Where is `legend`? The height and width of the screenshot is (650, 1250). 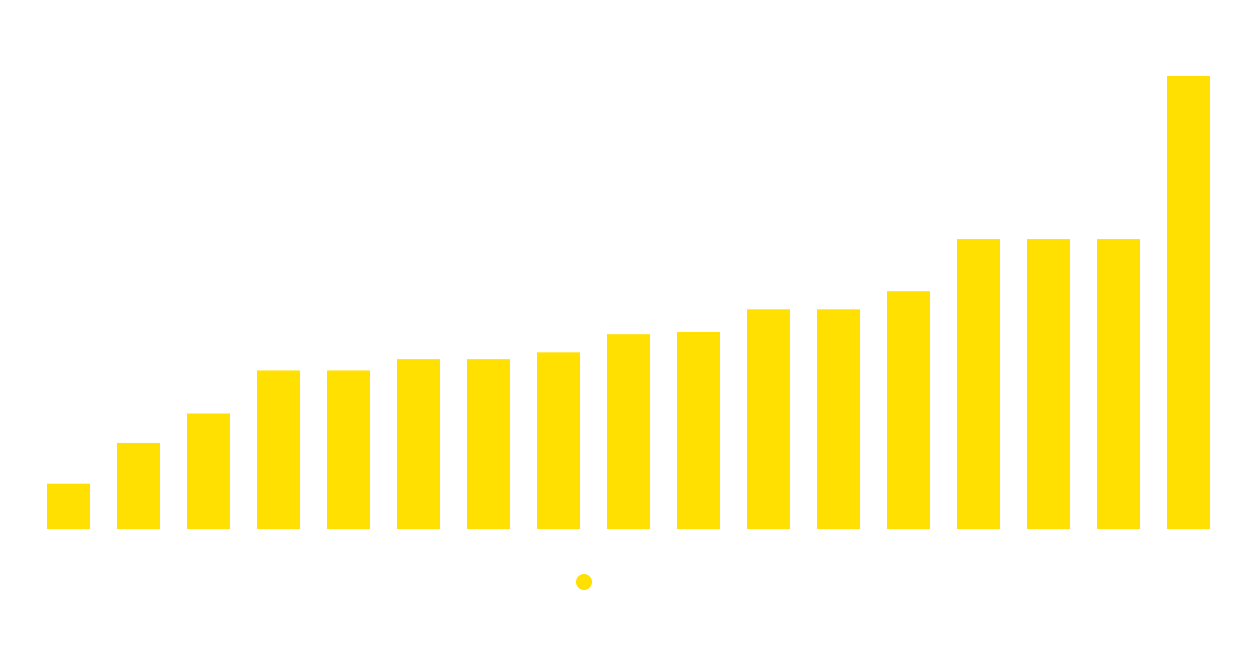
legend is located at coordinates (584, 582).